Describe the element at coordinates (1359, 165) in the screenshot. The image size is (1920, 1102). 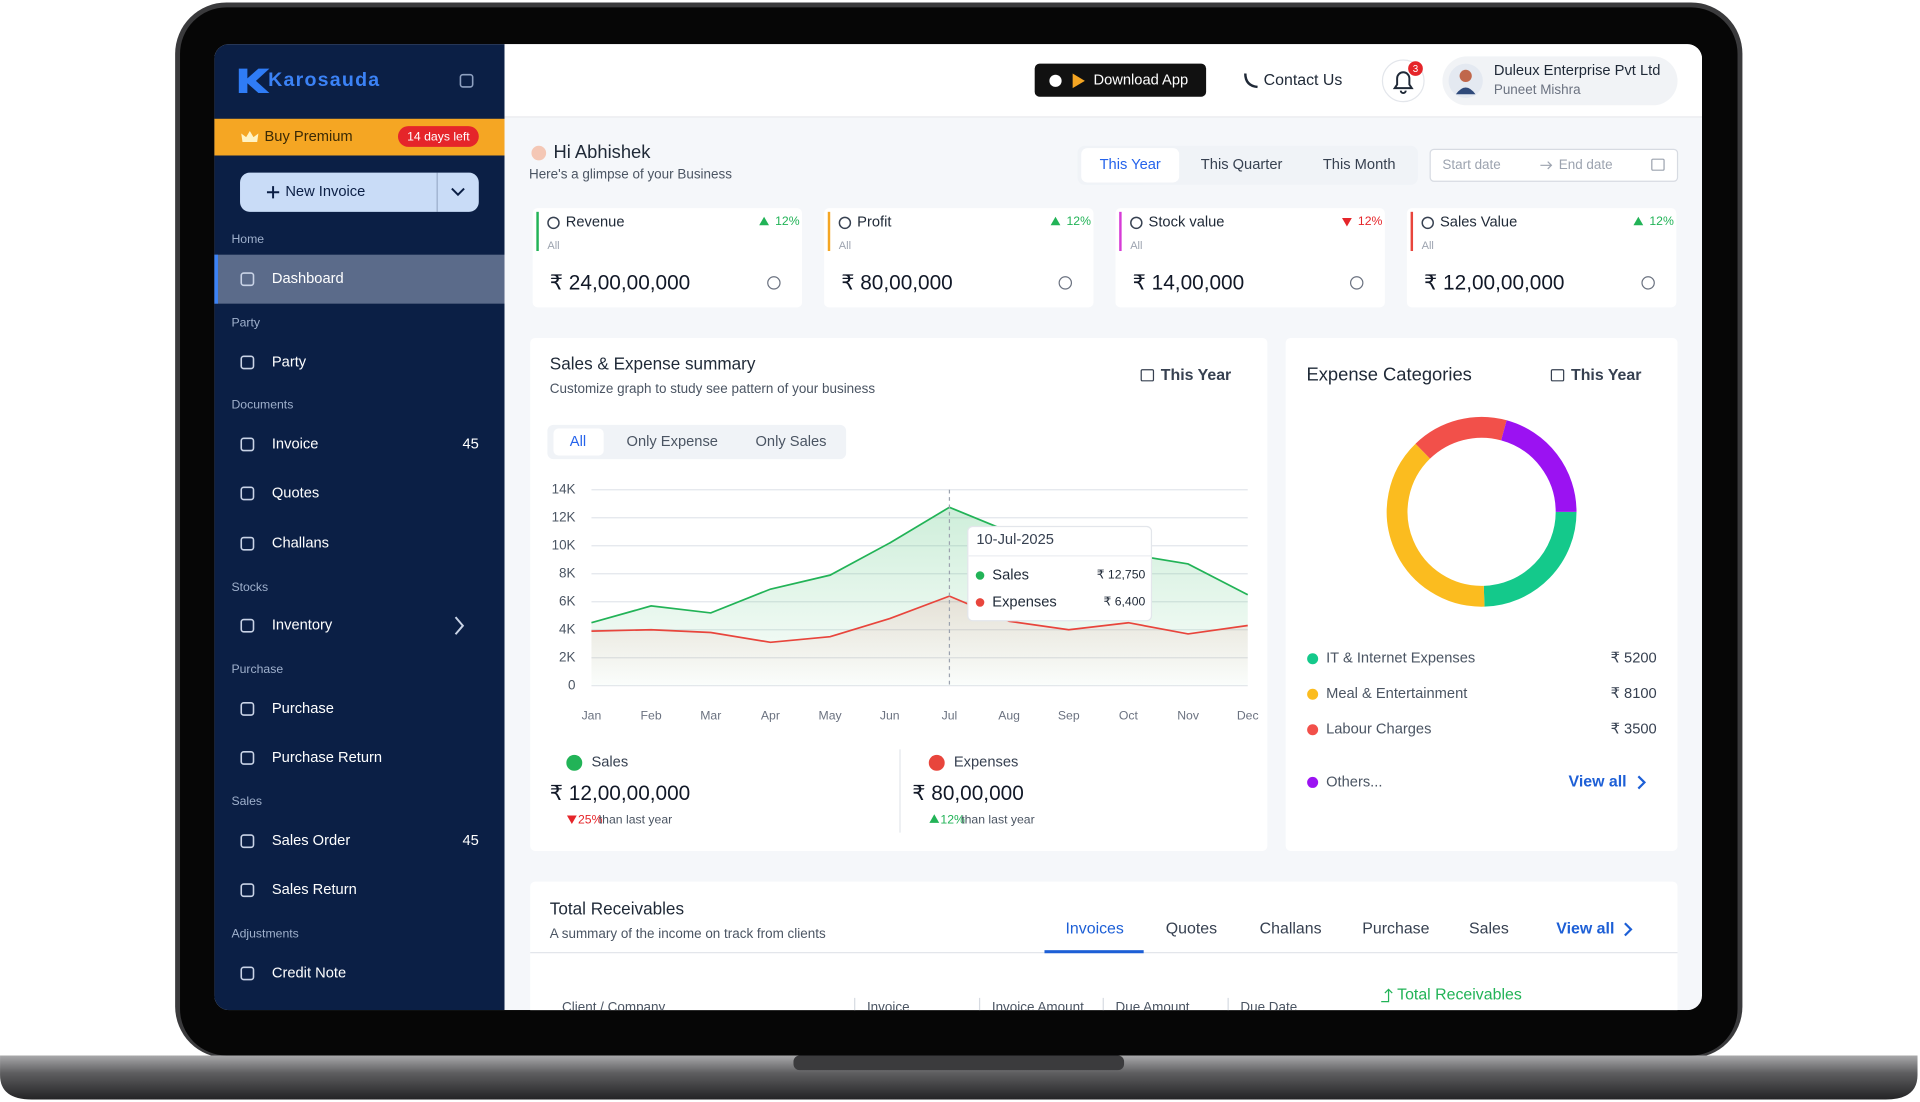
I see `period-tab: This Month` at that location.